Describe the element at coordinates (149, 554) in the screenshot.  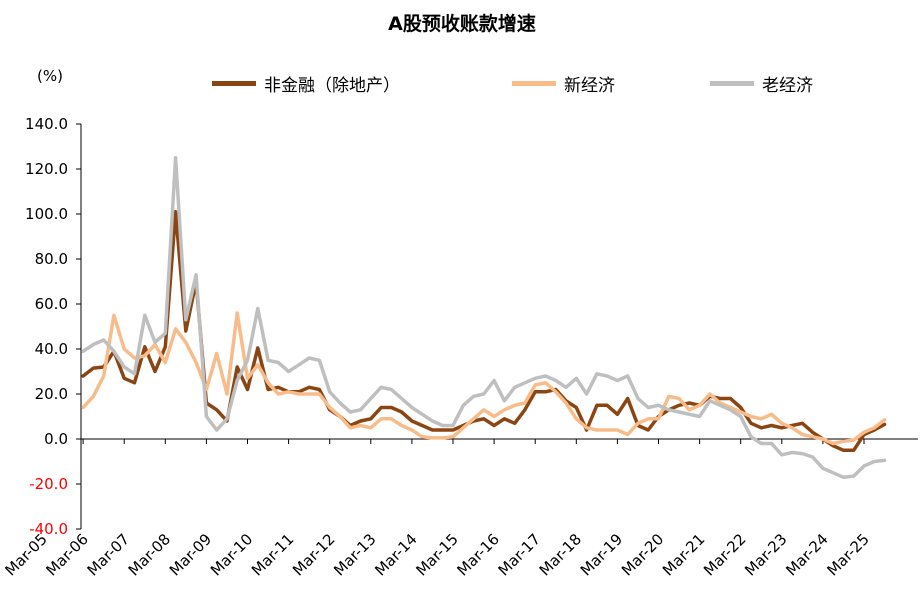
I see `x-tick-label: Mar-08` at that location.